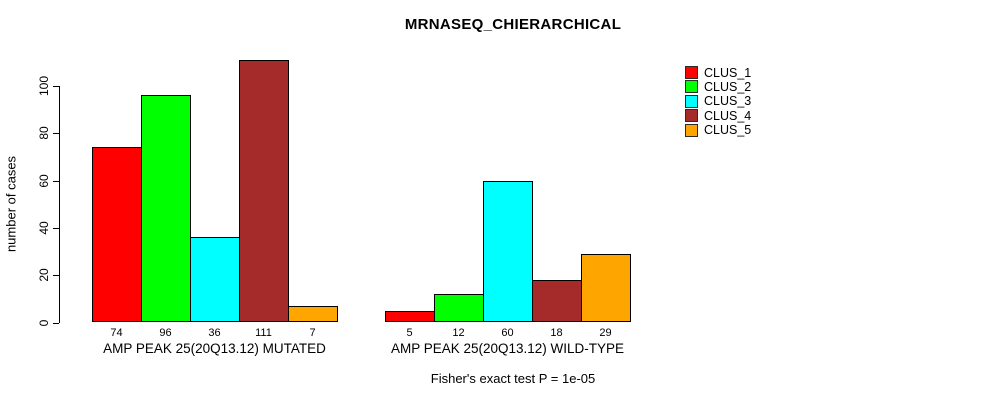  What do you see at coordinates (728, 86) in the screenshot?
I see `legend-label: CLUS_2` at bounding box center [728, 86].